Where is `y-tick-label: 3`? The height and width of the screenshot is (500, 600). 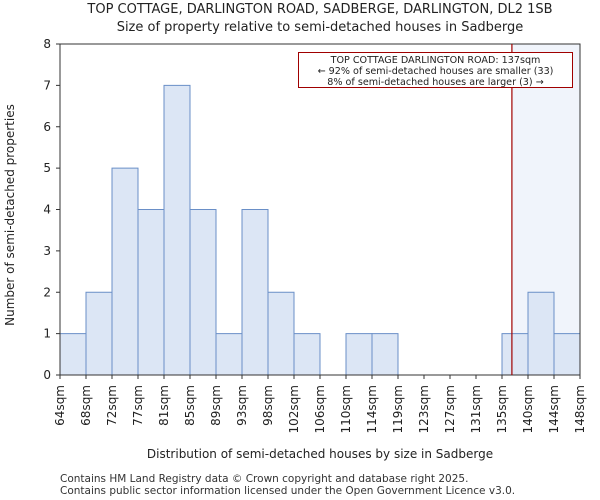
y-tick-label: 3 is located at coordinates (47, 251).